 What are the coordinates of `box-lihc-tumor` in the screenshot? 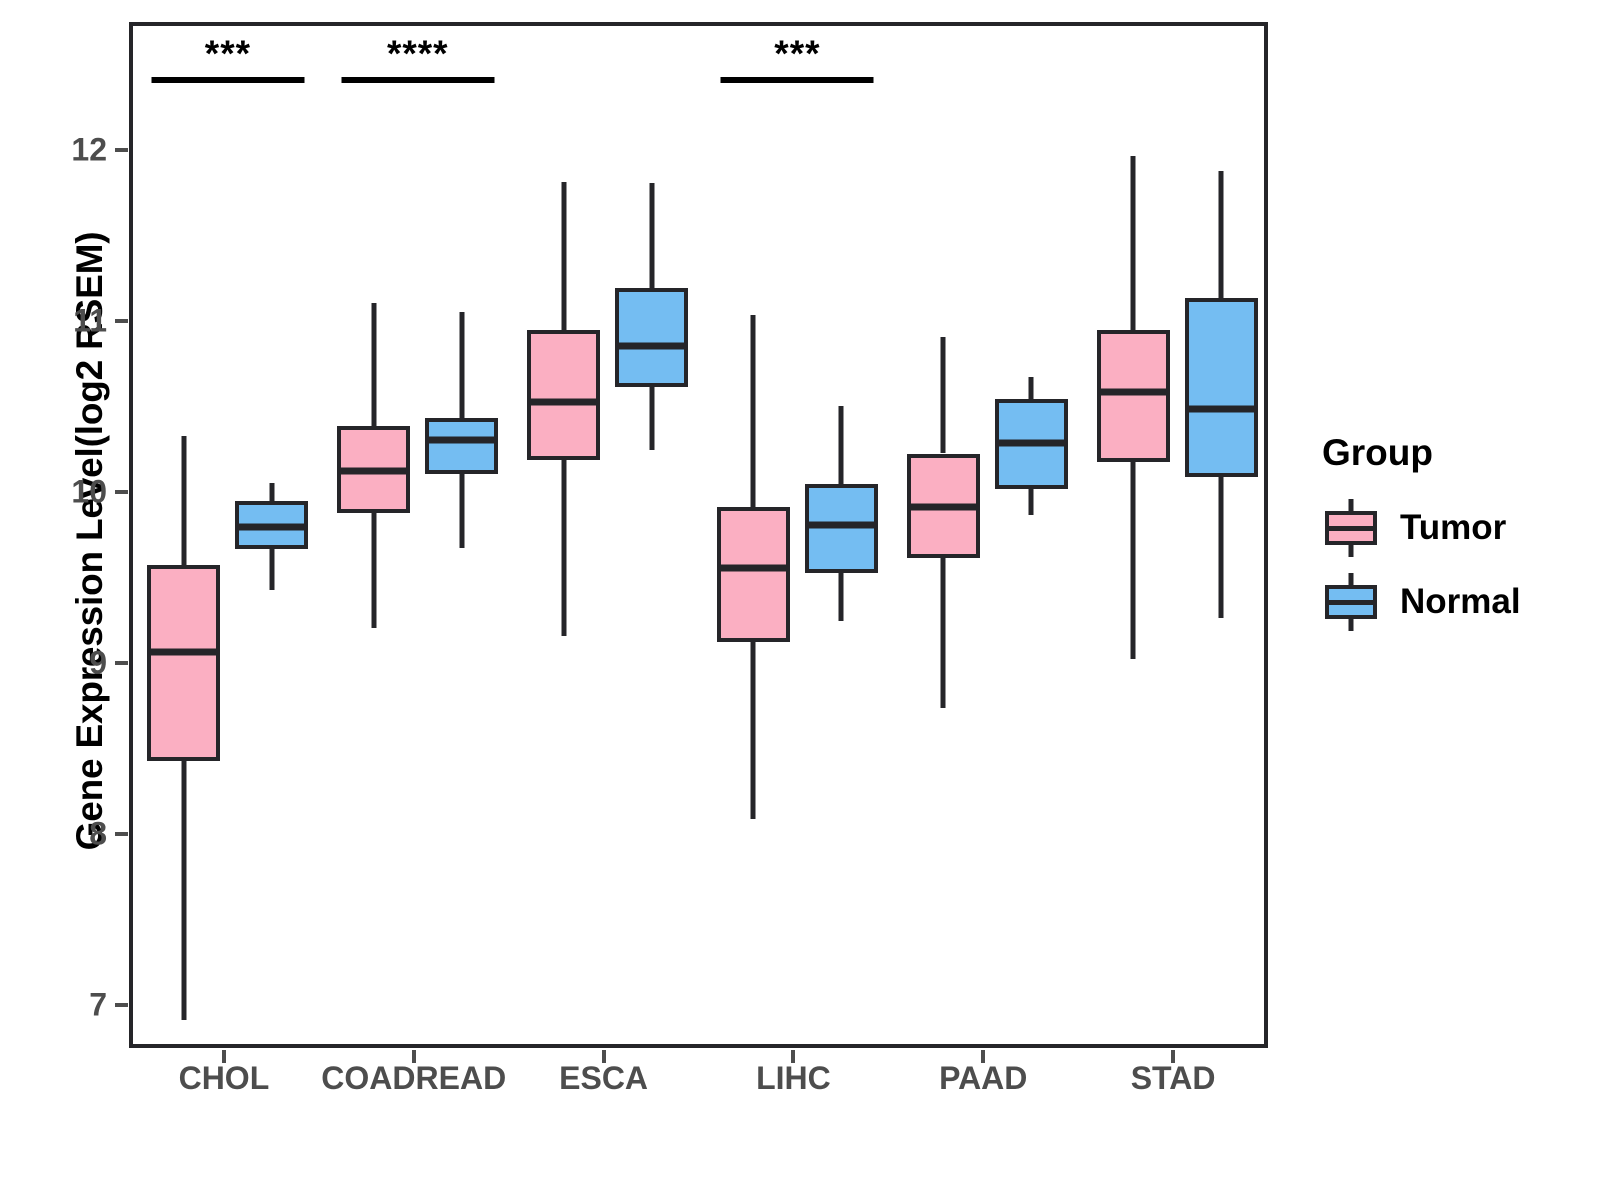 It's located at (753, 574).